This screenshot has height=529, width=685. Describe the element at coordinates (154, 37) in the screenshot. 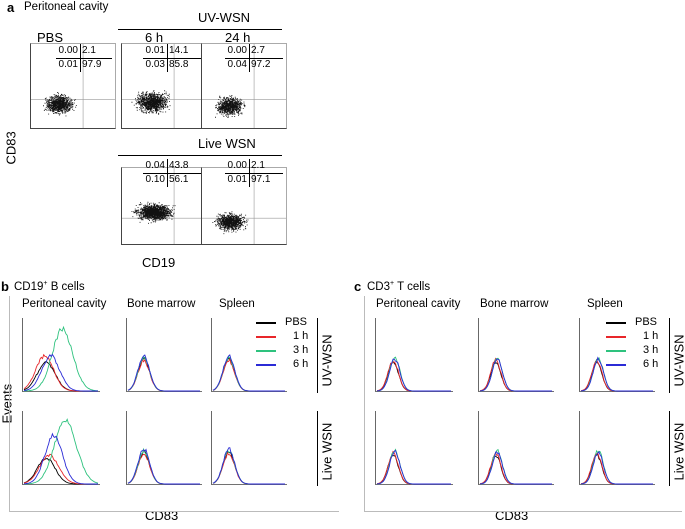

I see `plot-label-6h: 6 h` at that location.